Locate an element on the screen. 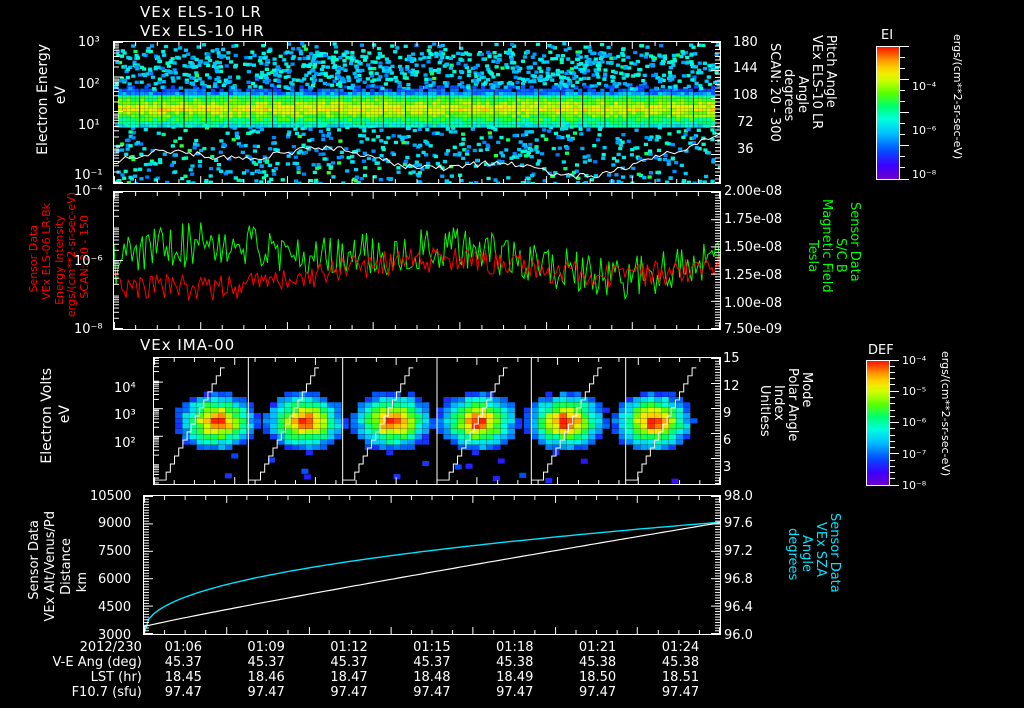 This screenshot has height=708, width=1024. cell-ve-ang-0: 45.37 is located at coordinates (183, 662).